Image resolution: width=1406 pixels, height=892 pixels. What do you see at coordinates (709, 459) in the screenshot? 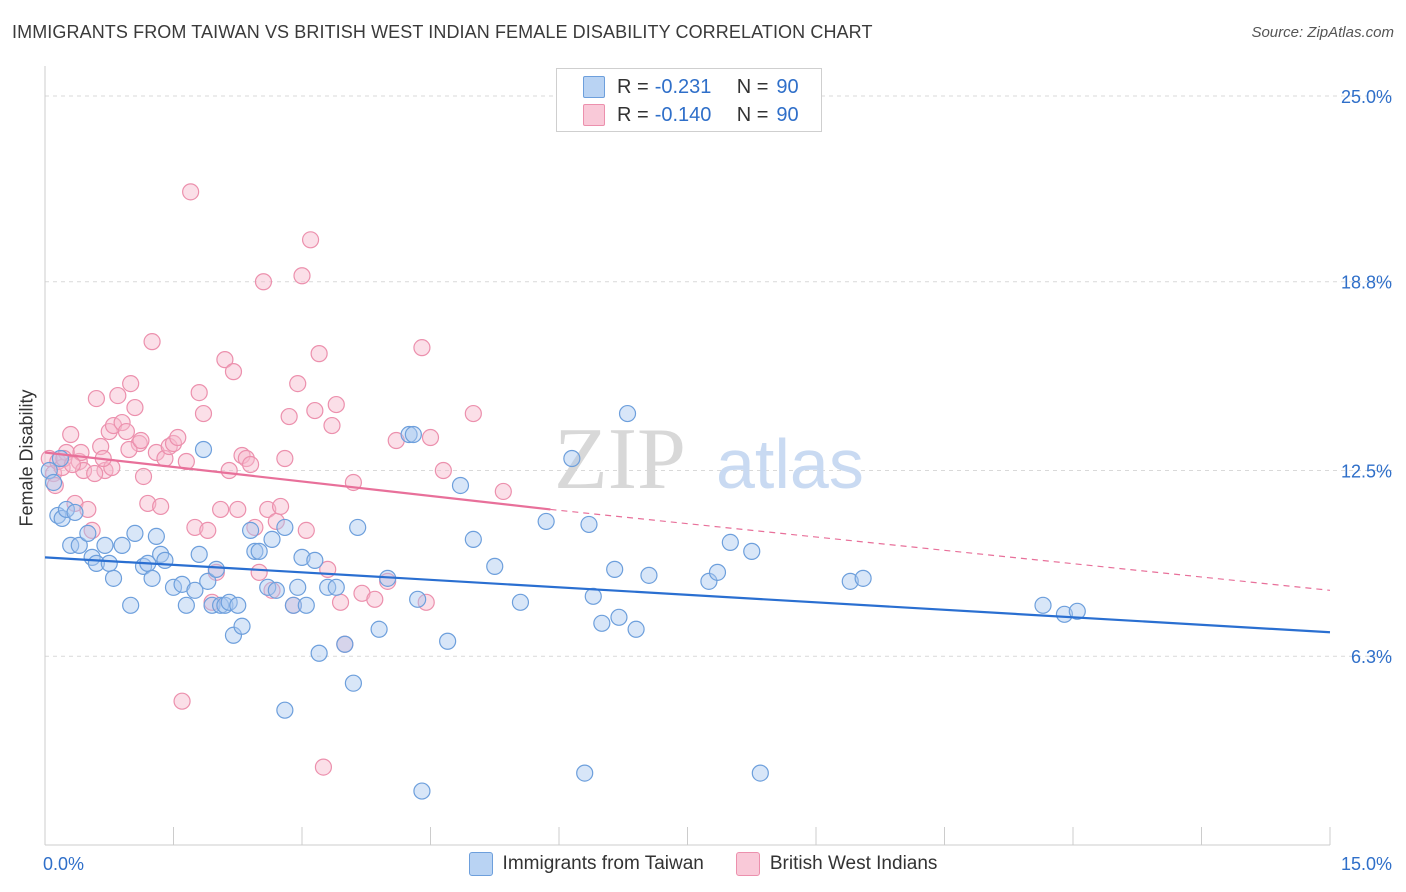
I see `watermark: ZIP atlas` at bounding box center [709, 459].